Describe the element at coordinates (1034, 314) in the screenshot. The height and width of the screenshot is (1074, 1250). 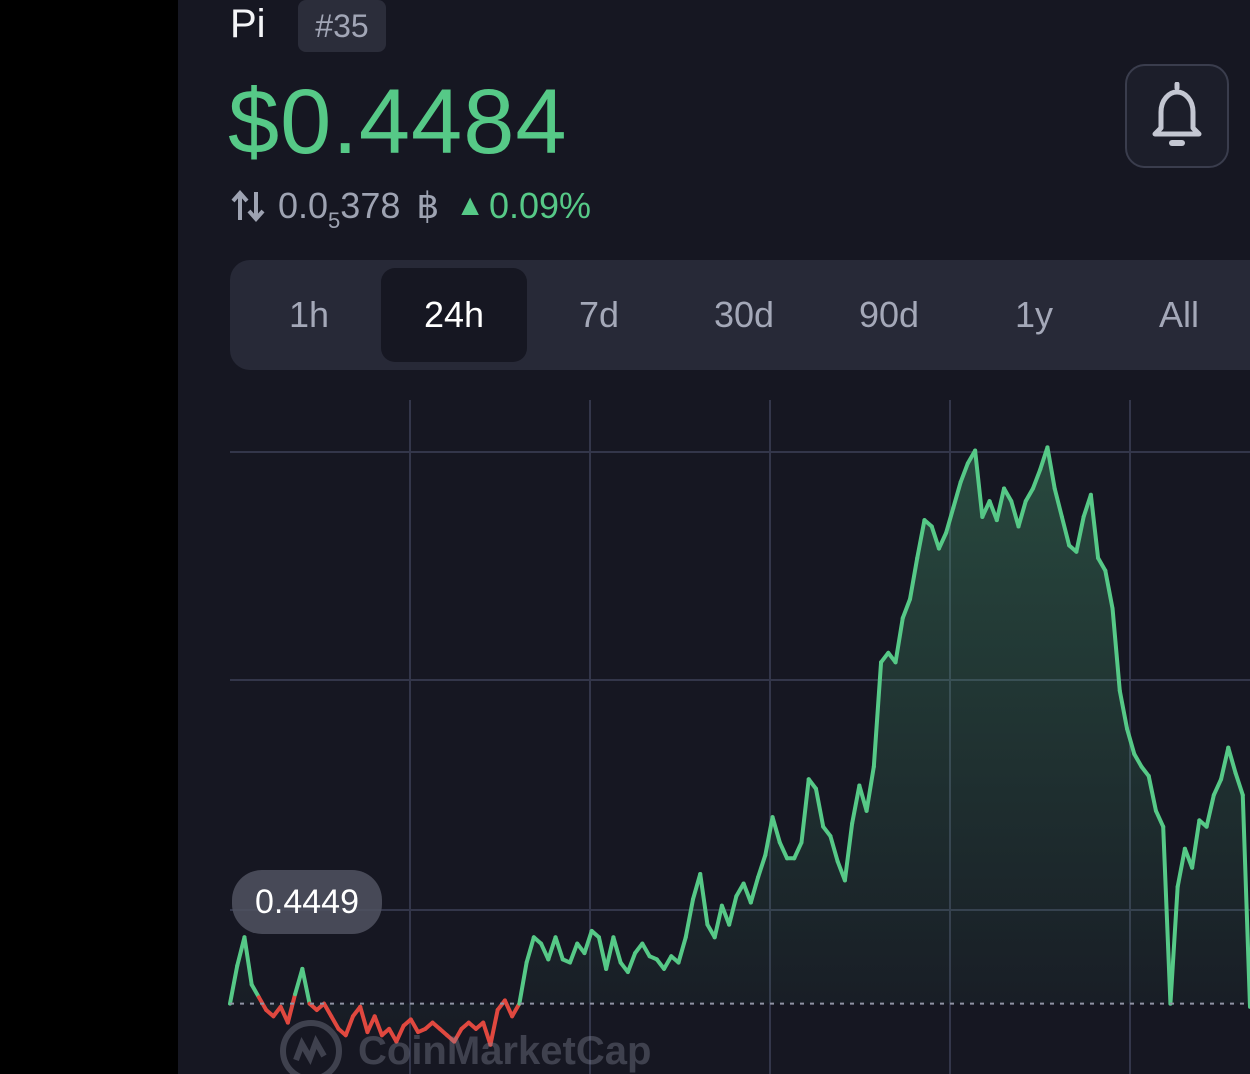
I see `tab-1y: 1y` at that location.